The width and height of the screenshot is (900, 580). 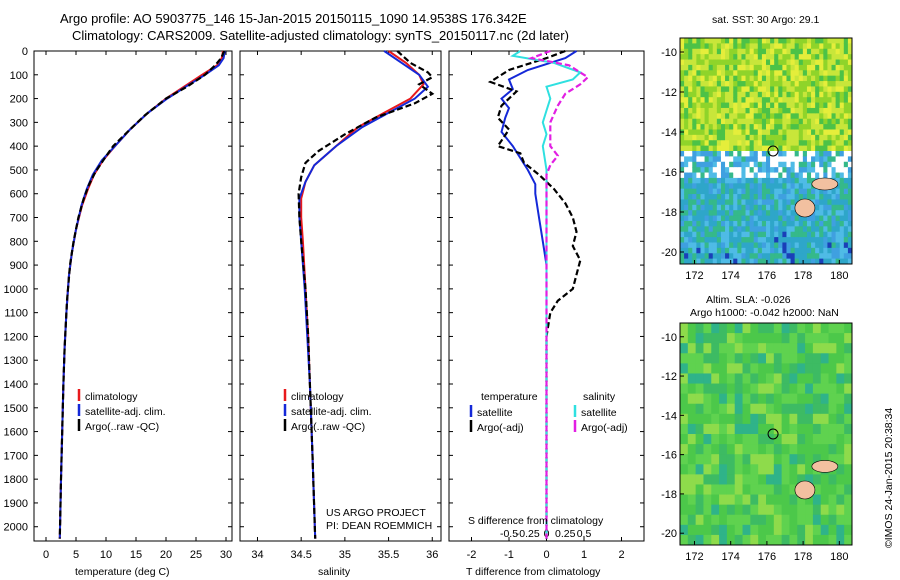 What do you see at coordinates (534, 294) in the screenshot?
I see `series-line` at bounding box center [534, 294].